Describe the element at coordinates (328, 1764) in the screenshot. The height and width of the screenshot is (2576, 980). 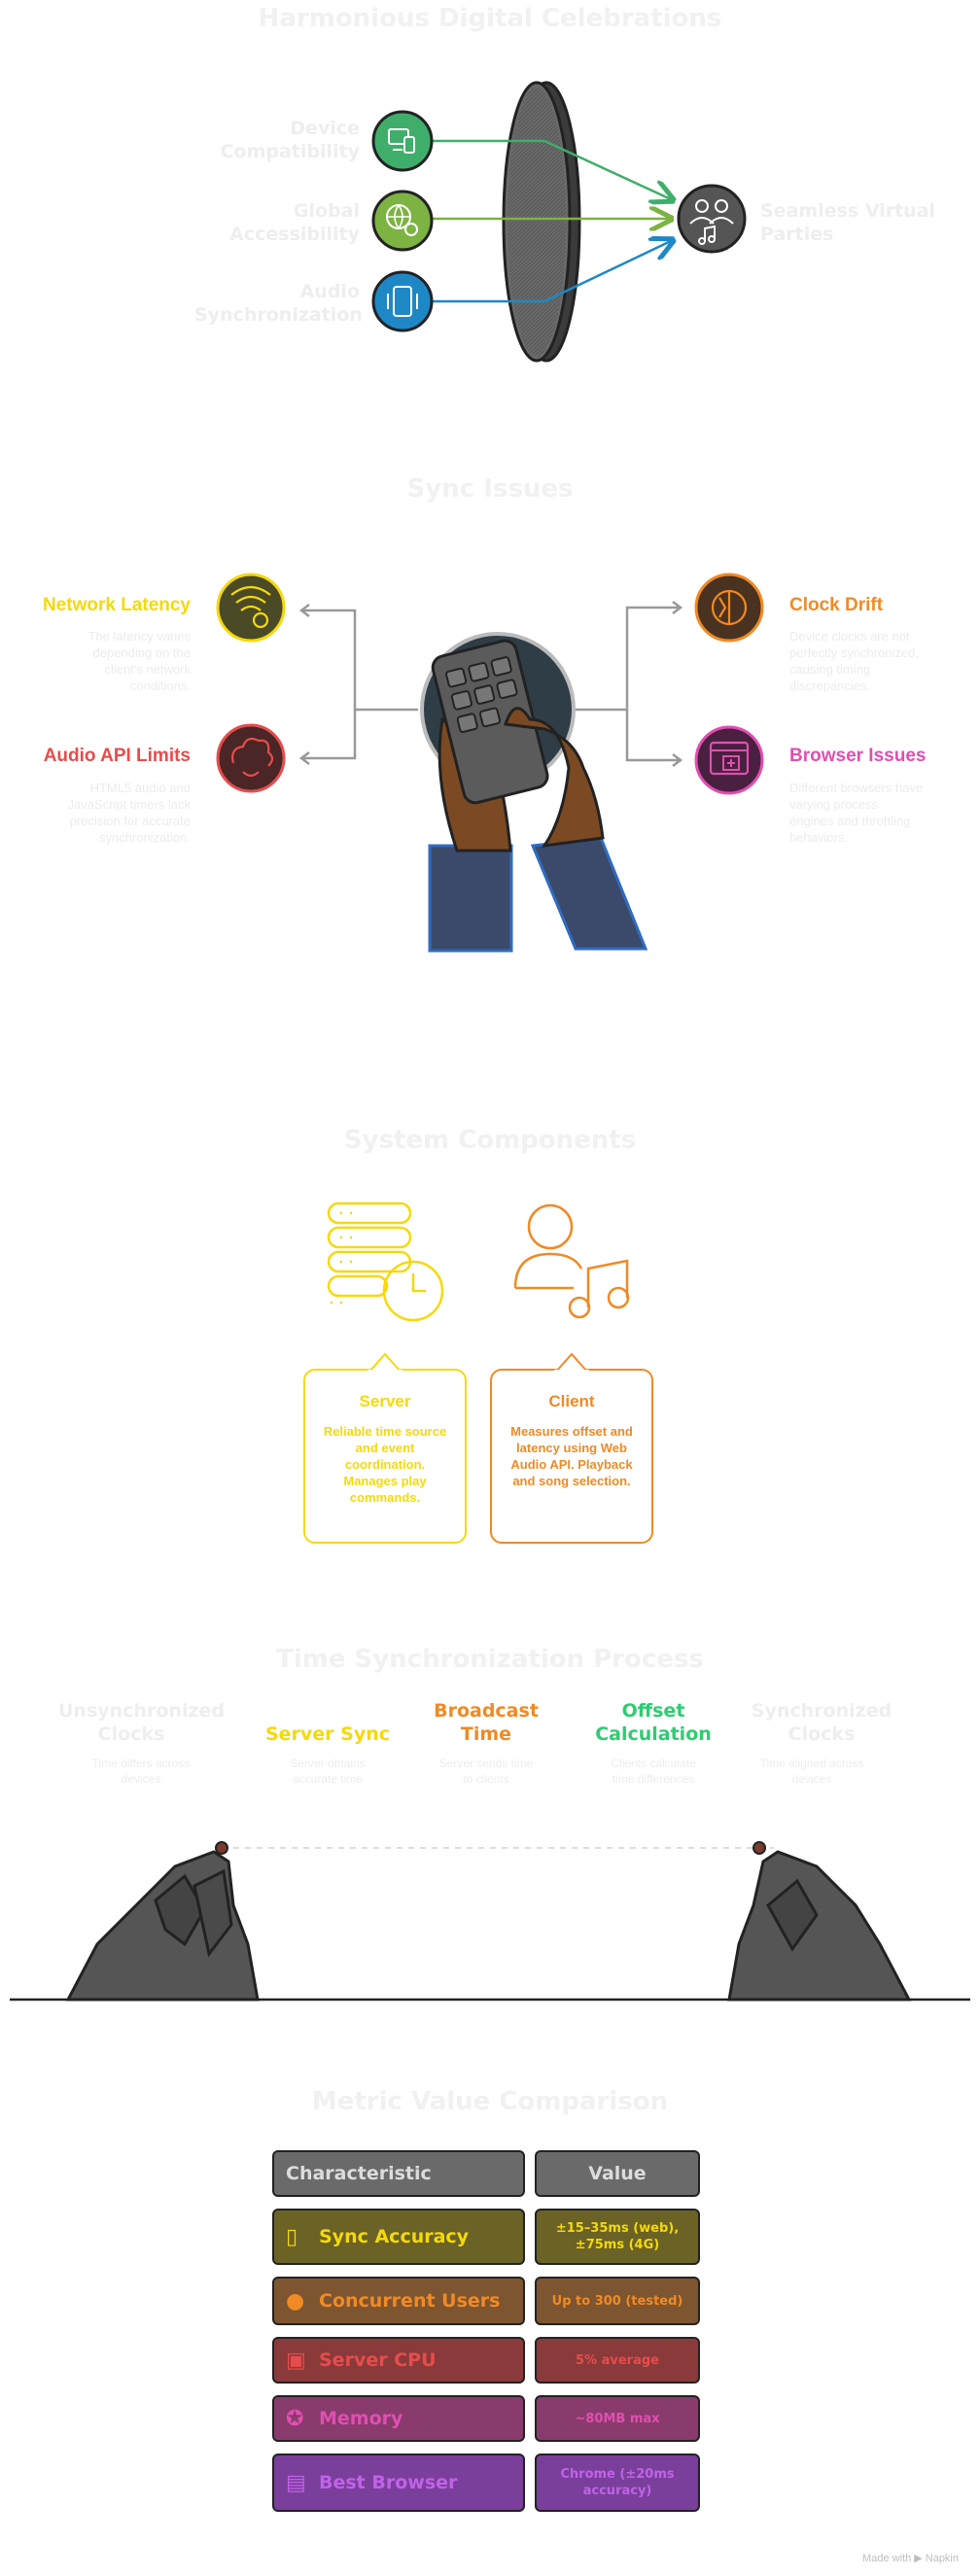
I see `desc-line: Server obtains` at that location.